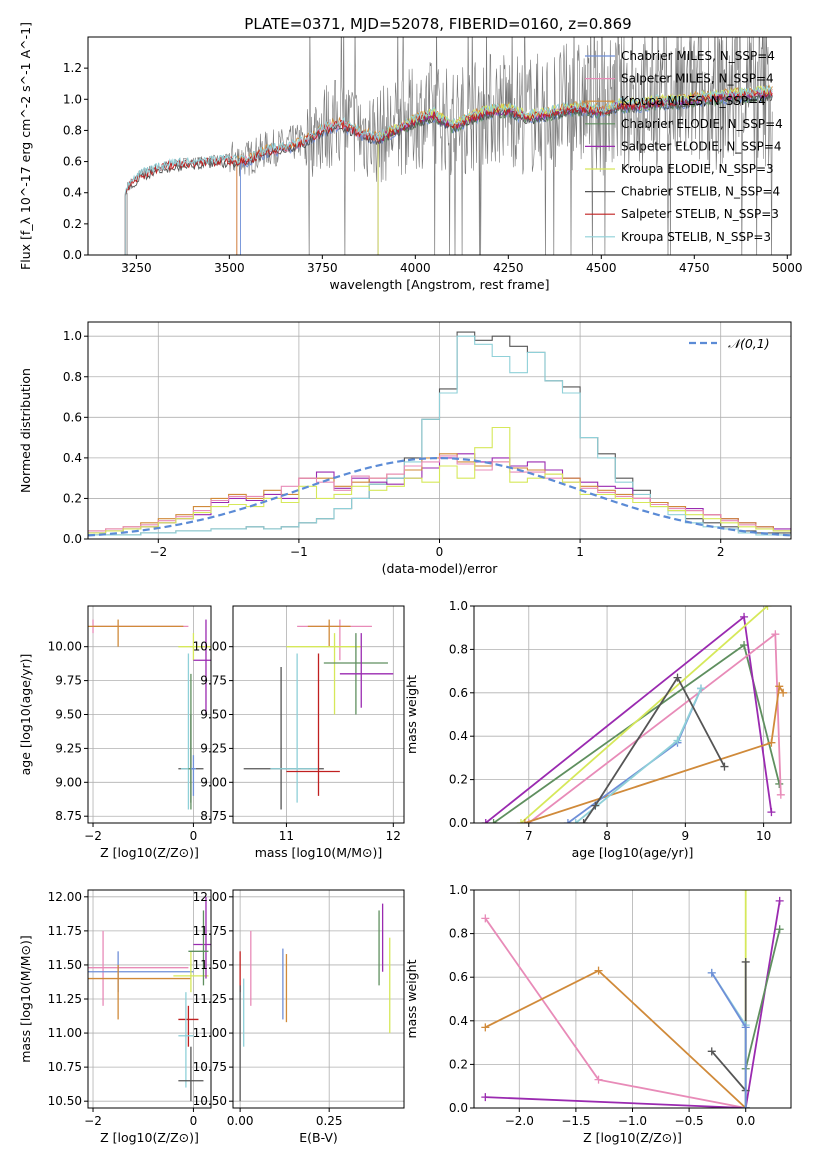 Image resolution: width=819 pixels, height=1170 pixels. What do you see at coordinates (633, 852) in the screenshot?
I see `x-axis-label: age [log10(age/yr)]` at bounding box center [633, 852].